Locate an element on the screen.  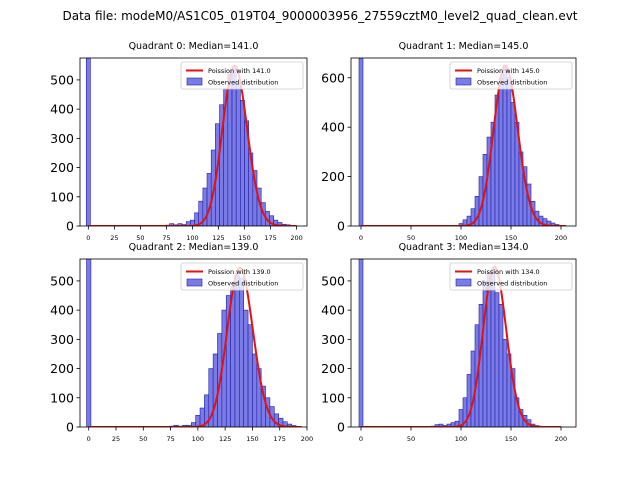
legend-curve-label: Poission with 134.0 is located at coordinates (508, 272).